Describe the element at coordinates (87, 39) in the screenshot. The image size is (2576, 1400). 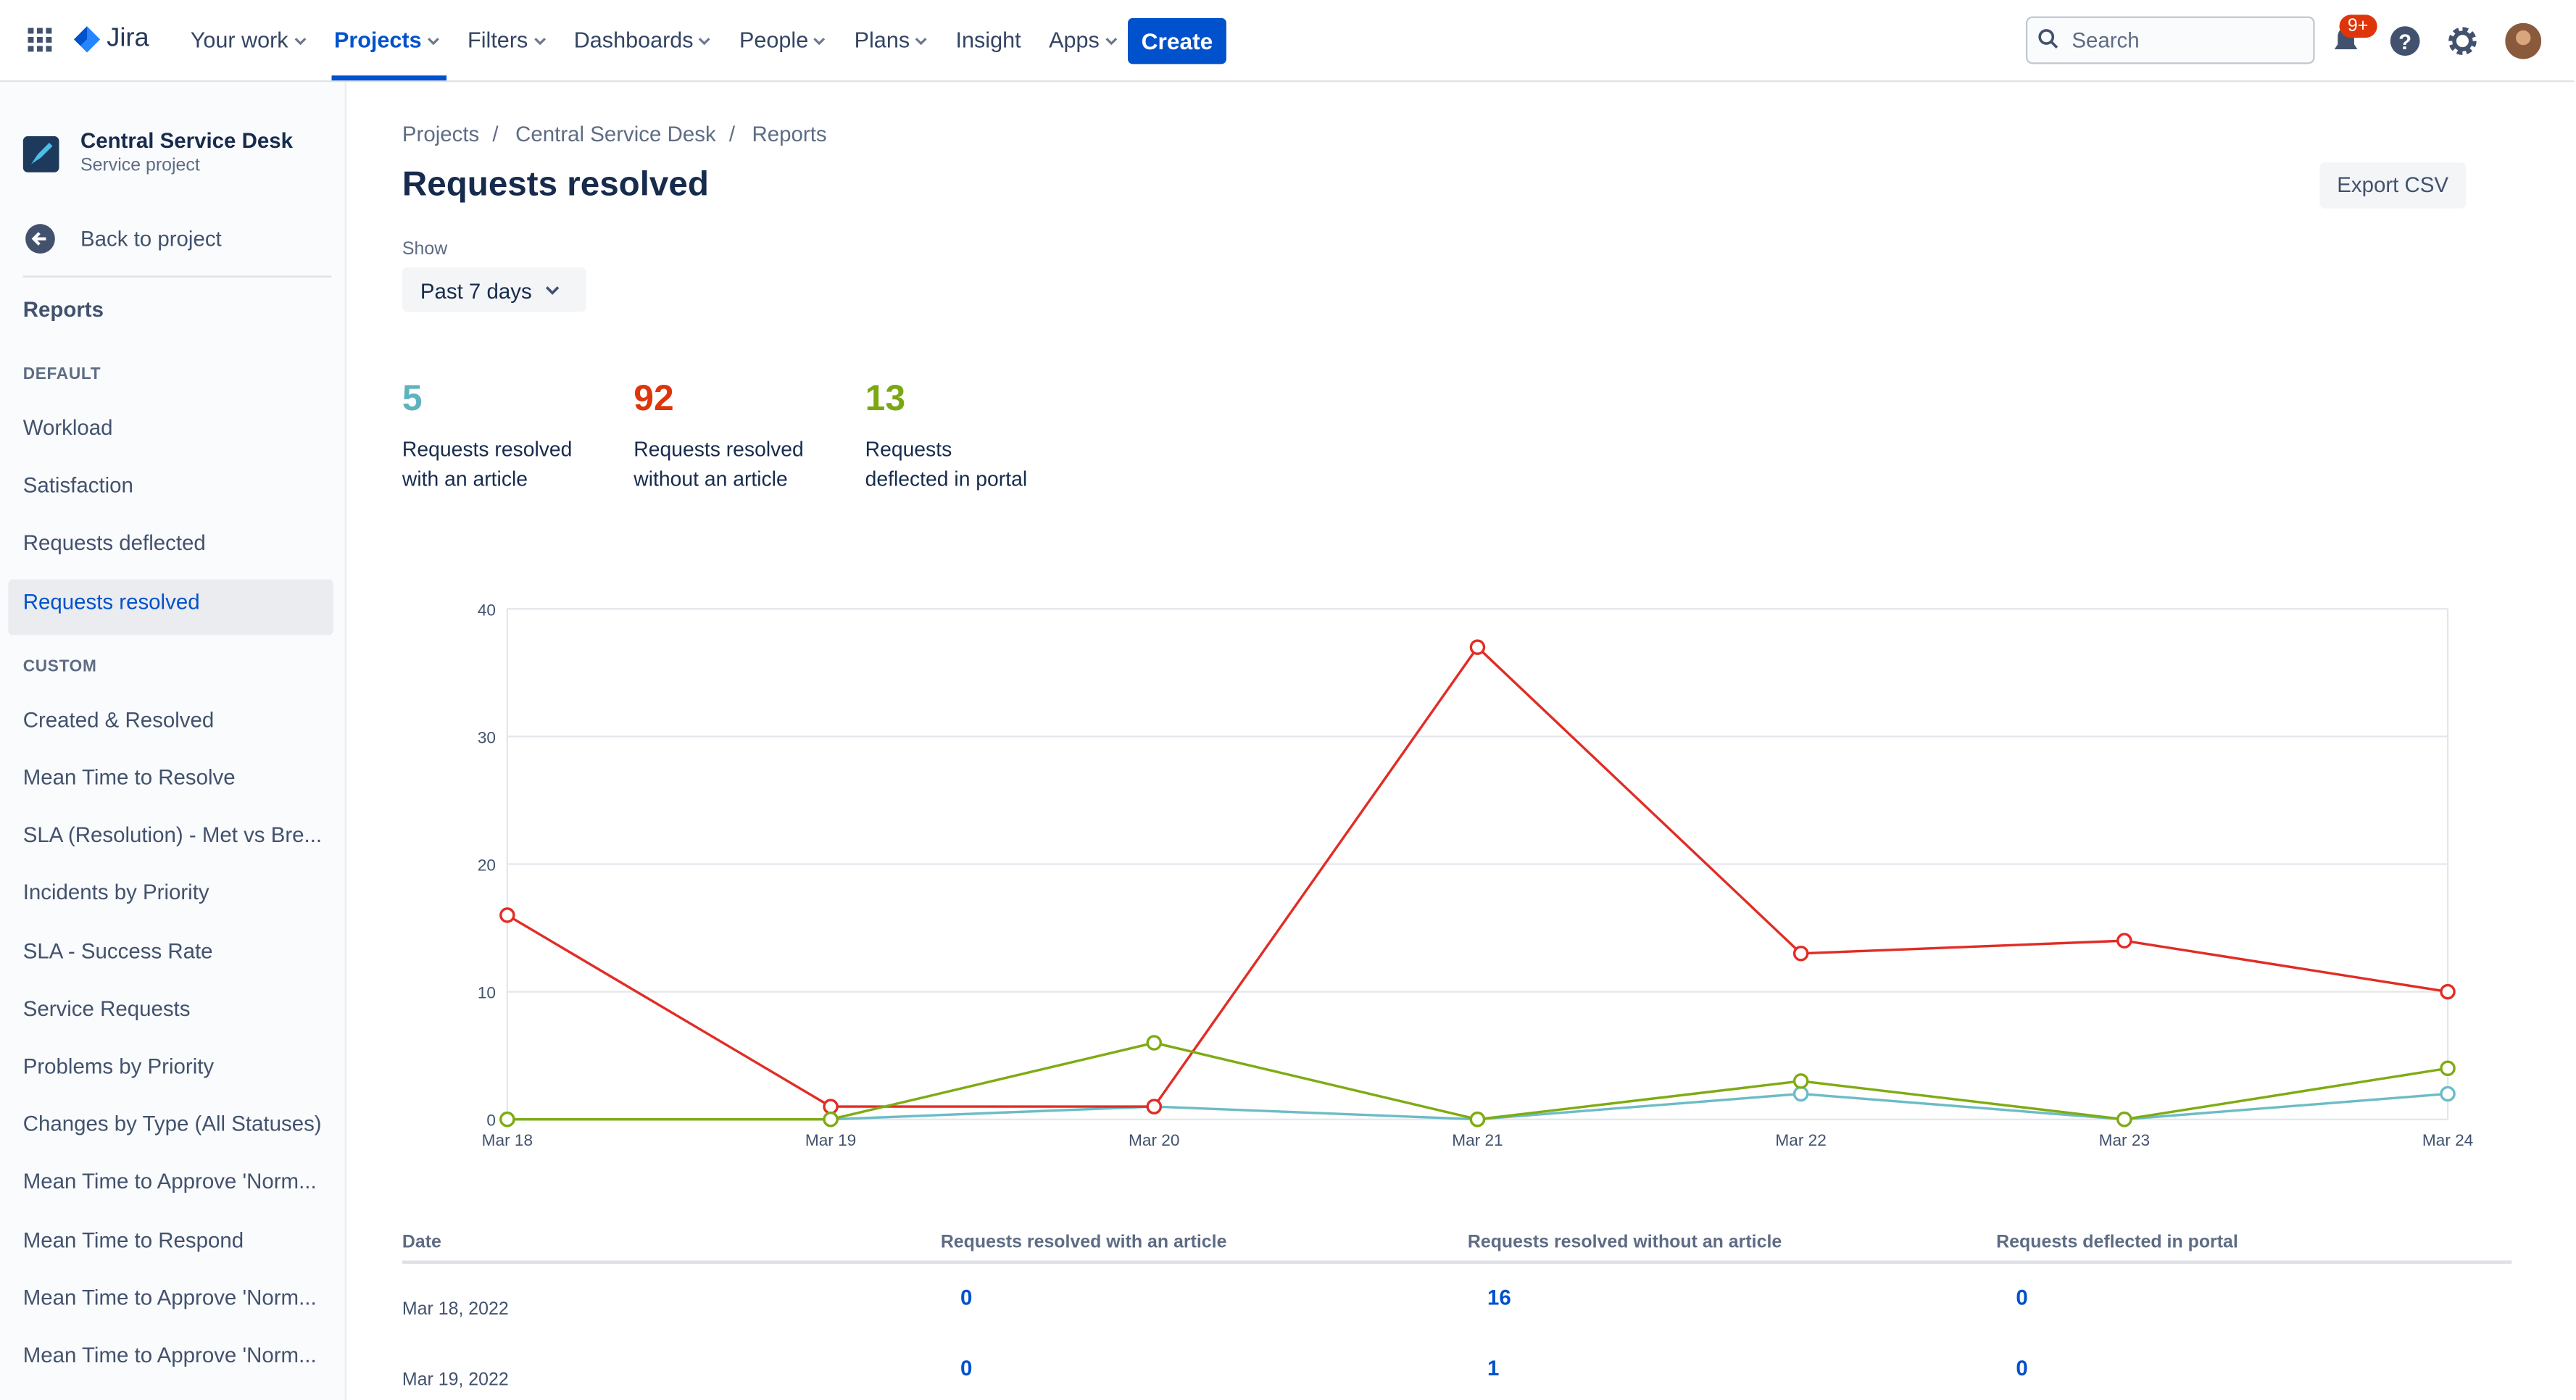
I see `jira-logo` at that location.